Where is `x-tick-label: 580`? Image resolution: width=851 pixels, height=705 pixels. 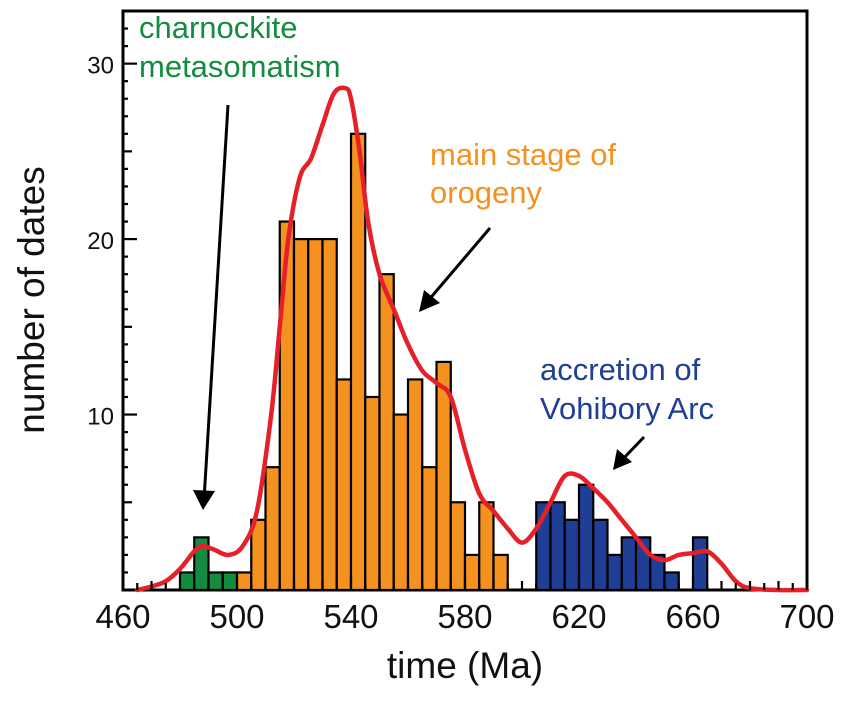
x-tick-label: 580 is located at coordinates (464, 616).